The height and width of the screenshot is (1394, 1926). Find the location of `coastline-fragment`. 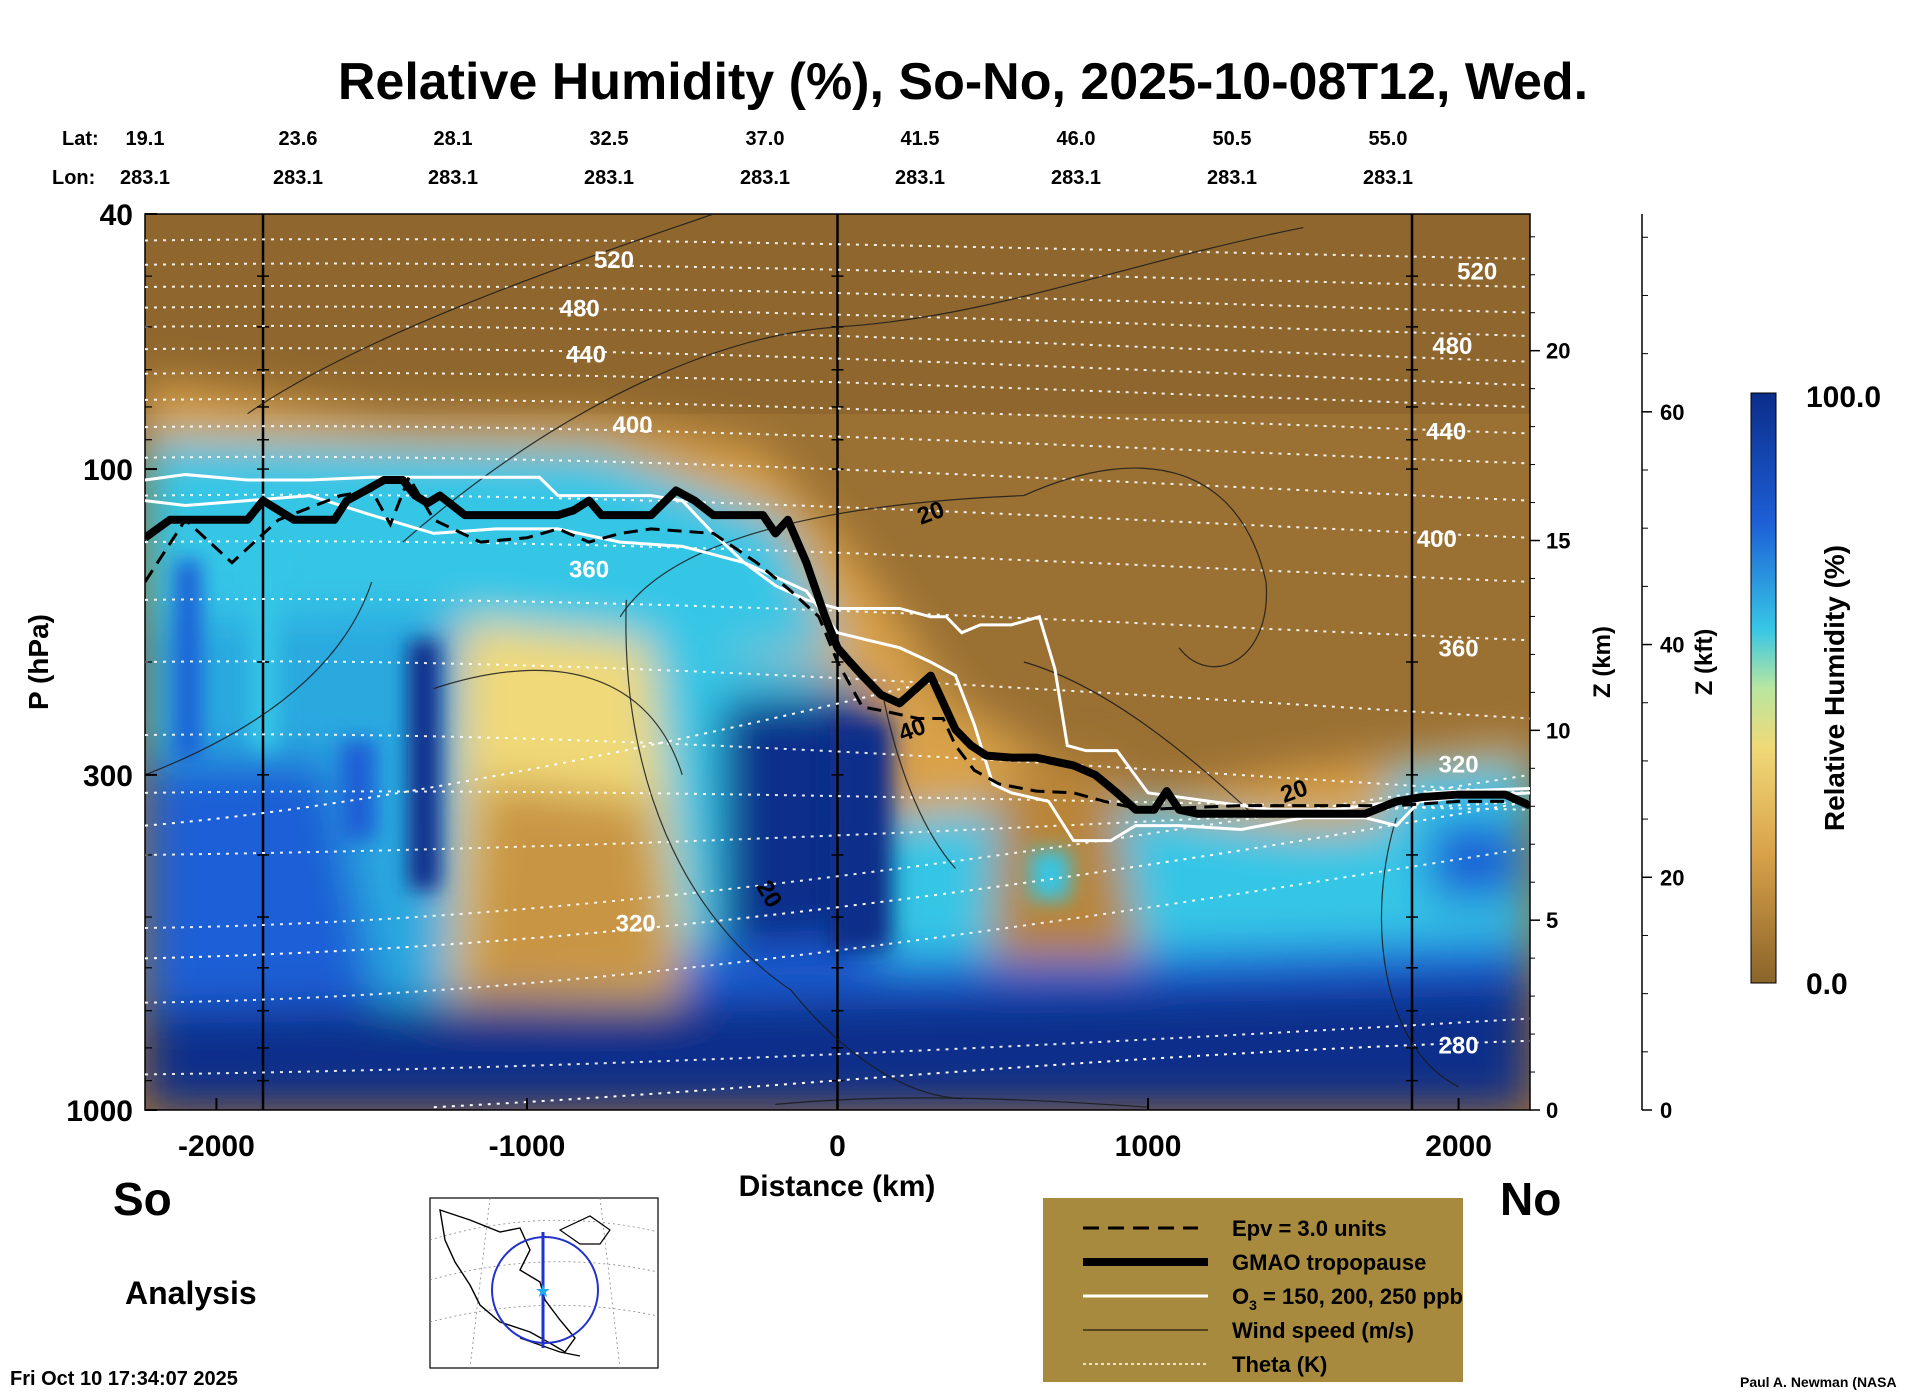

coastline-fragment is located at coordinates (584, 1230).